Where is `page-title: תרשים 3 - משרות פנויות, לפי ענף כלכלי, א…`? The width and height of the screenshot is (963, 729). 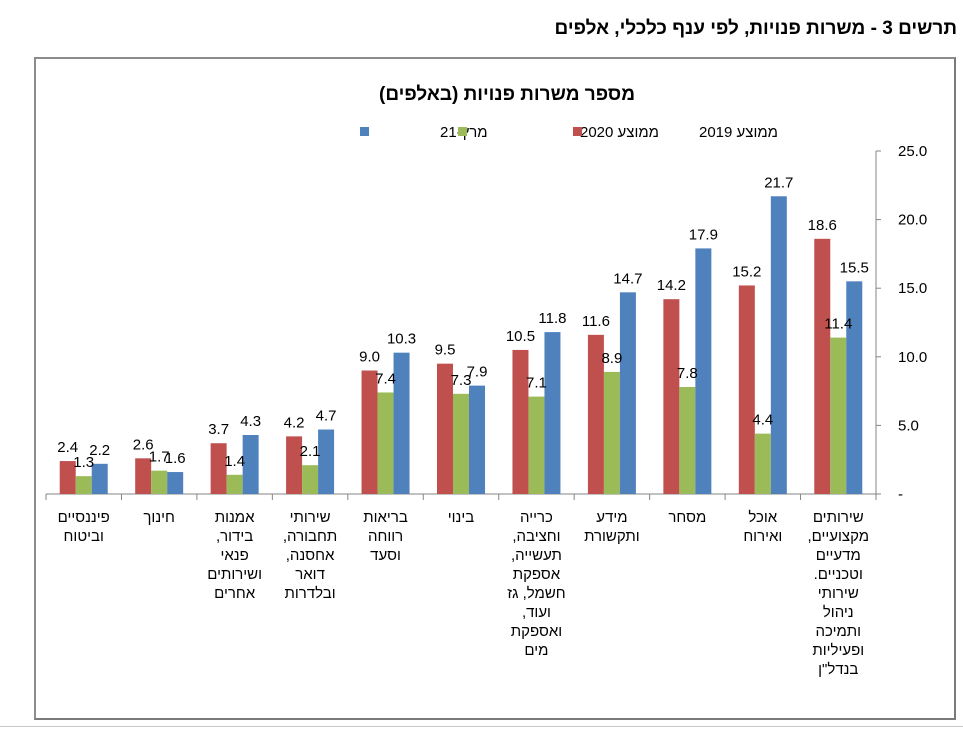
page-title: תרשים 3 - משרות פנויות, לפי ענף כלכלי, א… is located at coordinates (755, 28).